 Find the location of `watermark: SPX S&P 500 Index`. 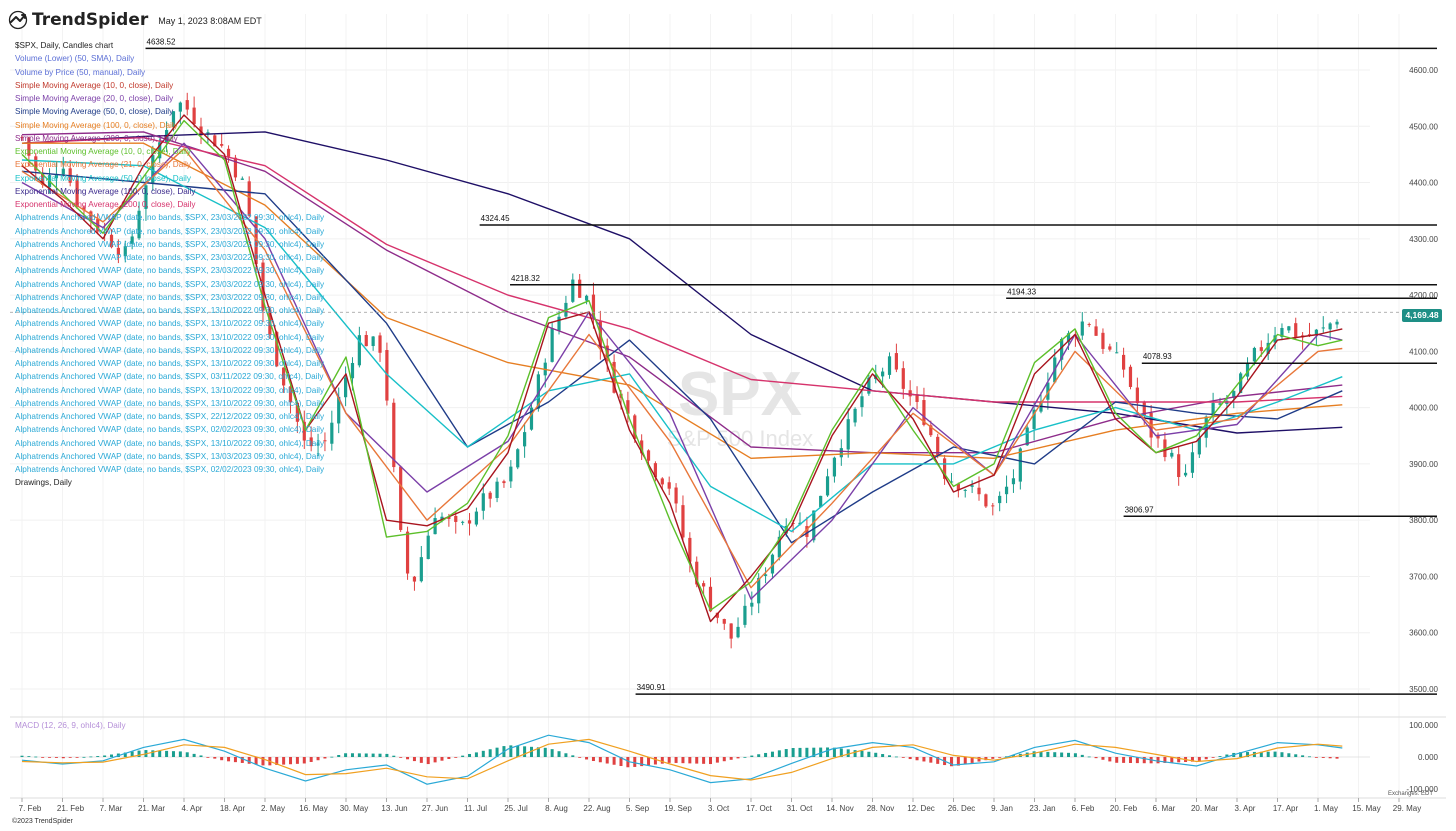

watermark: SPX S&P 500 Index is located at coordinates (740, 405).